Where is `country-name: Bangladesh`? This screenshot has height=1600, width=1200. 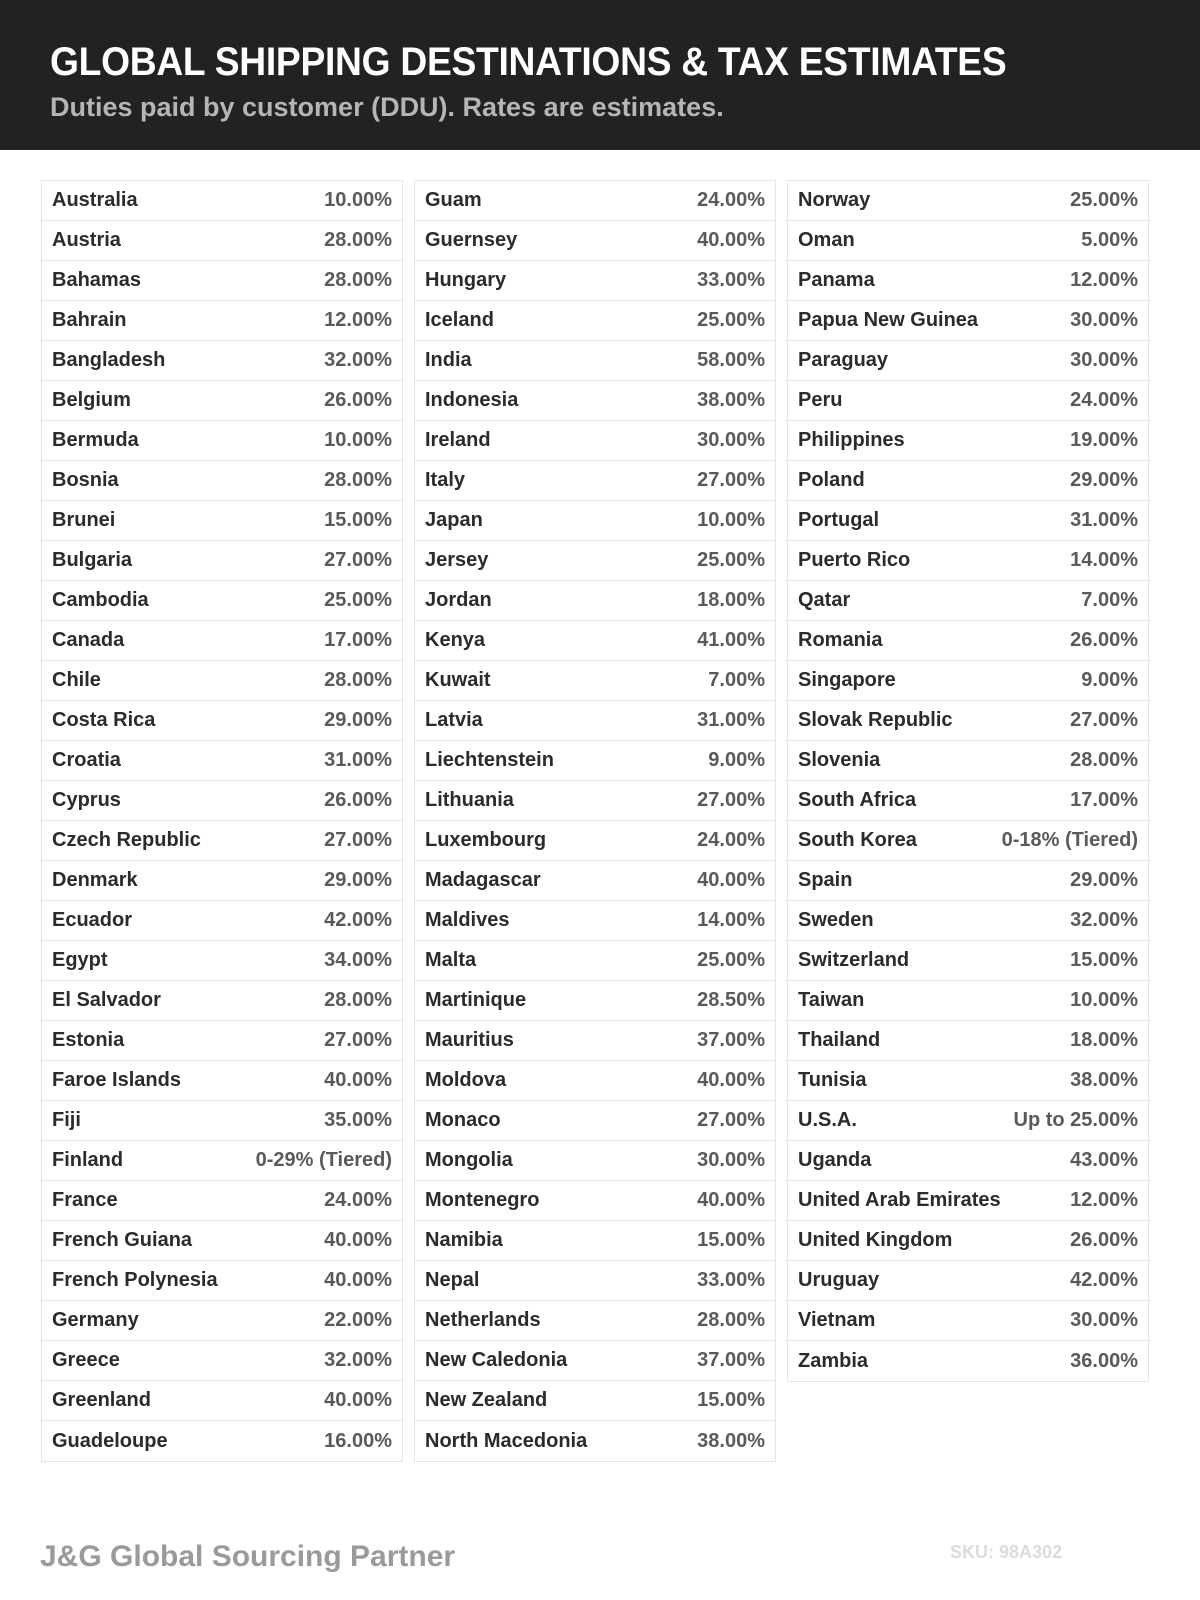 country-name: Bangladesh is located at coordinates (109, 360).